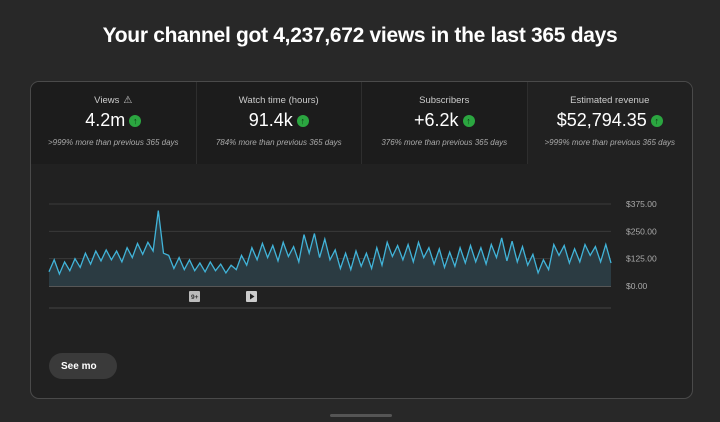 The height and width of the screenshot is (422, 720). What do you see at coordinates (637, 286) in the screenshot?
I see `y-tick-label: $0.00` at bounding box center [637, 286].